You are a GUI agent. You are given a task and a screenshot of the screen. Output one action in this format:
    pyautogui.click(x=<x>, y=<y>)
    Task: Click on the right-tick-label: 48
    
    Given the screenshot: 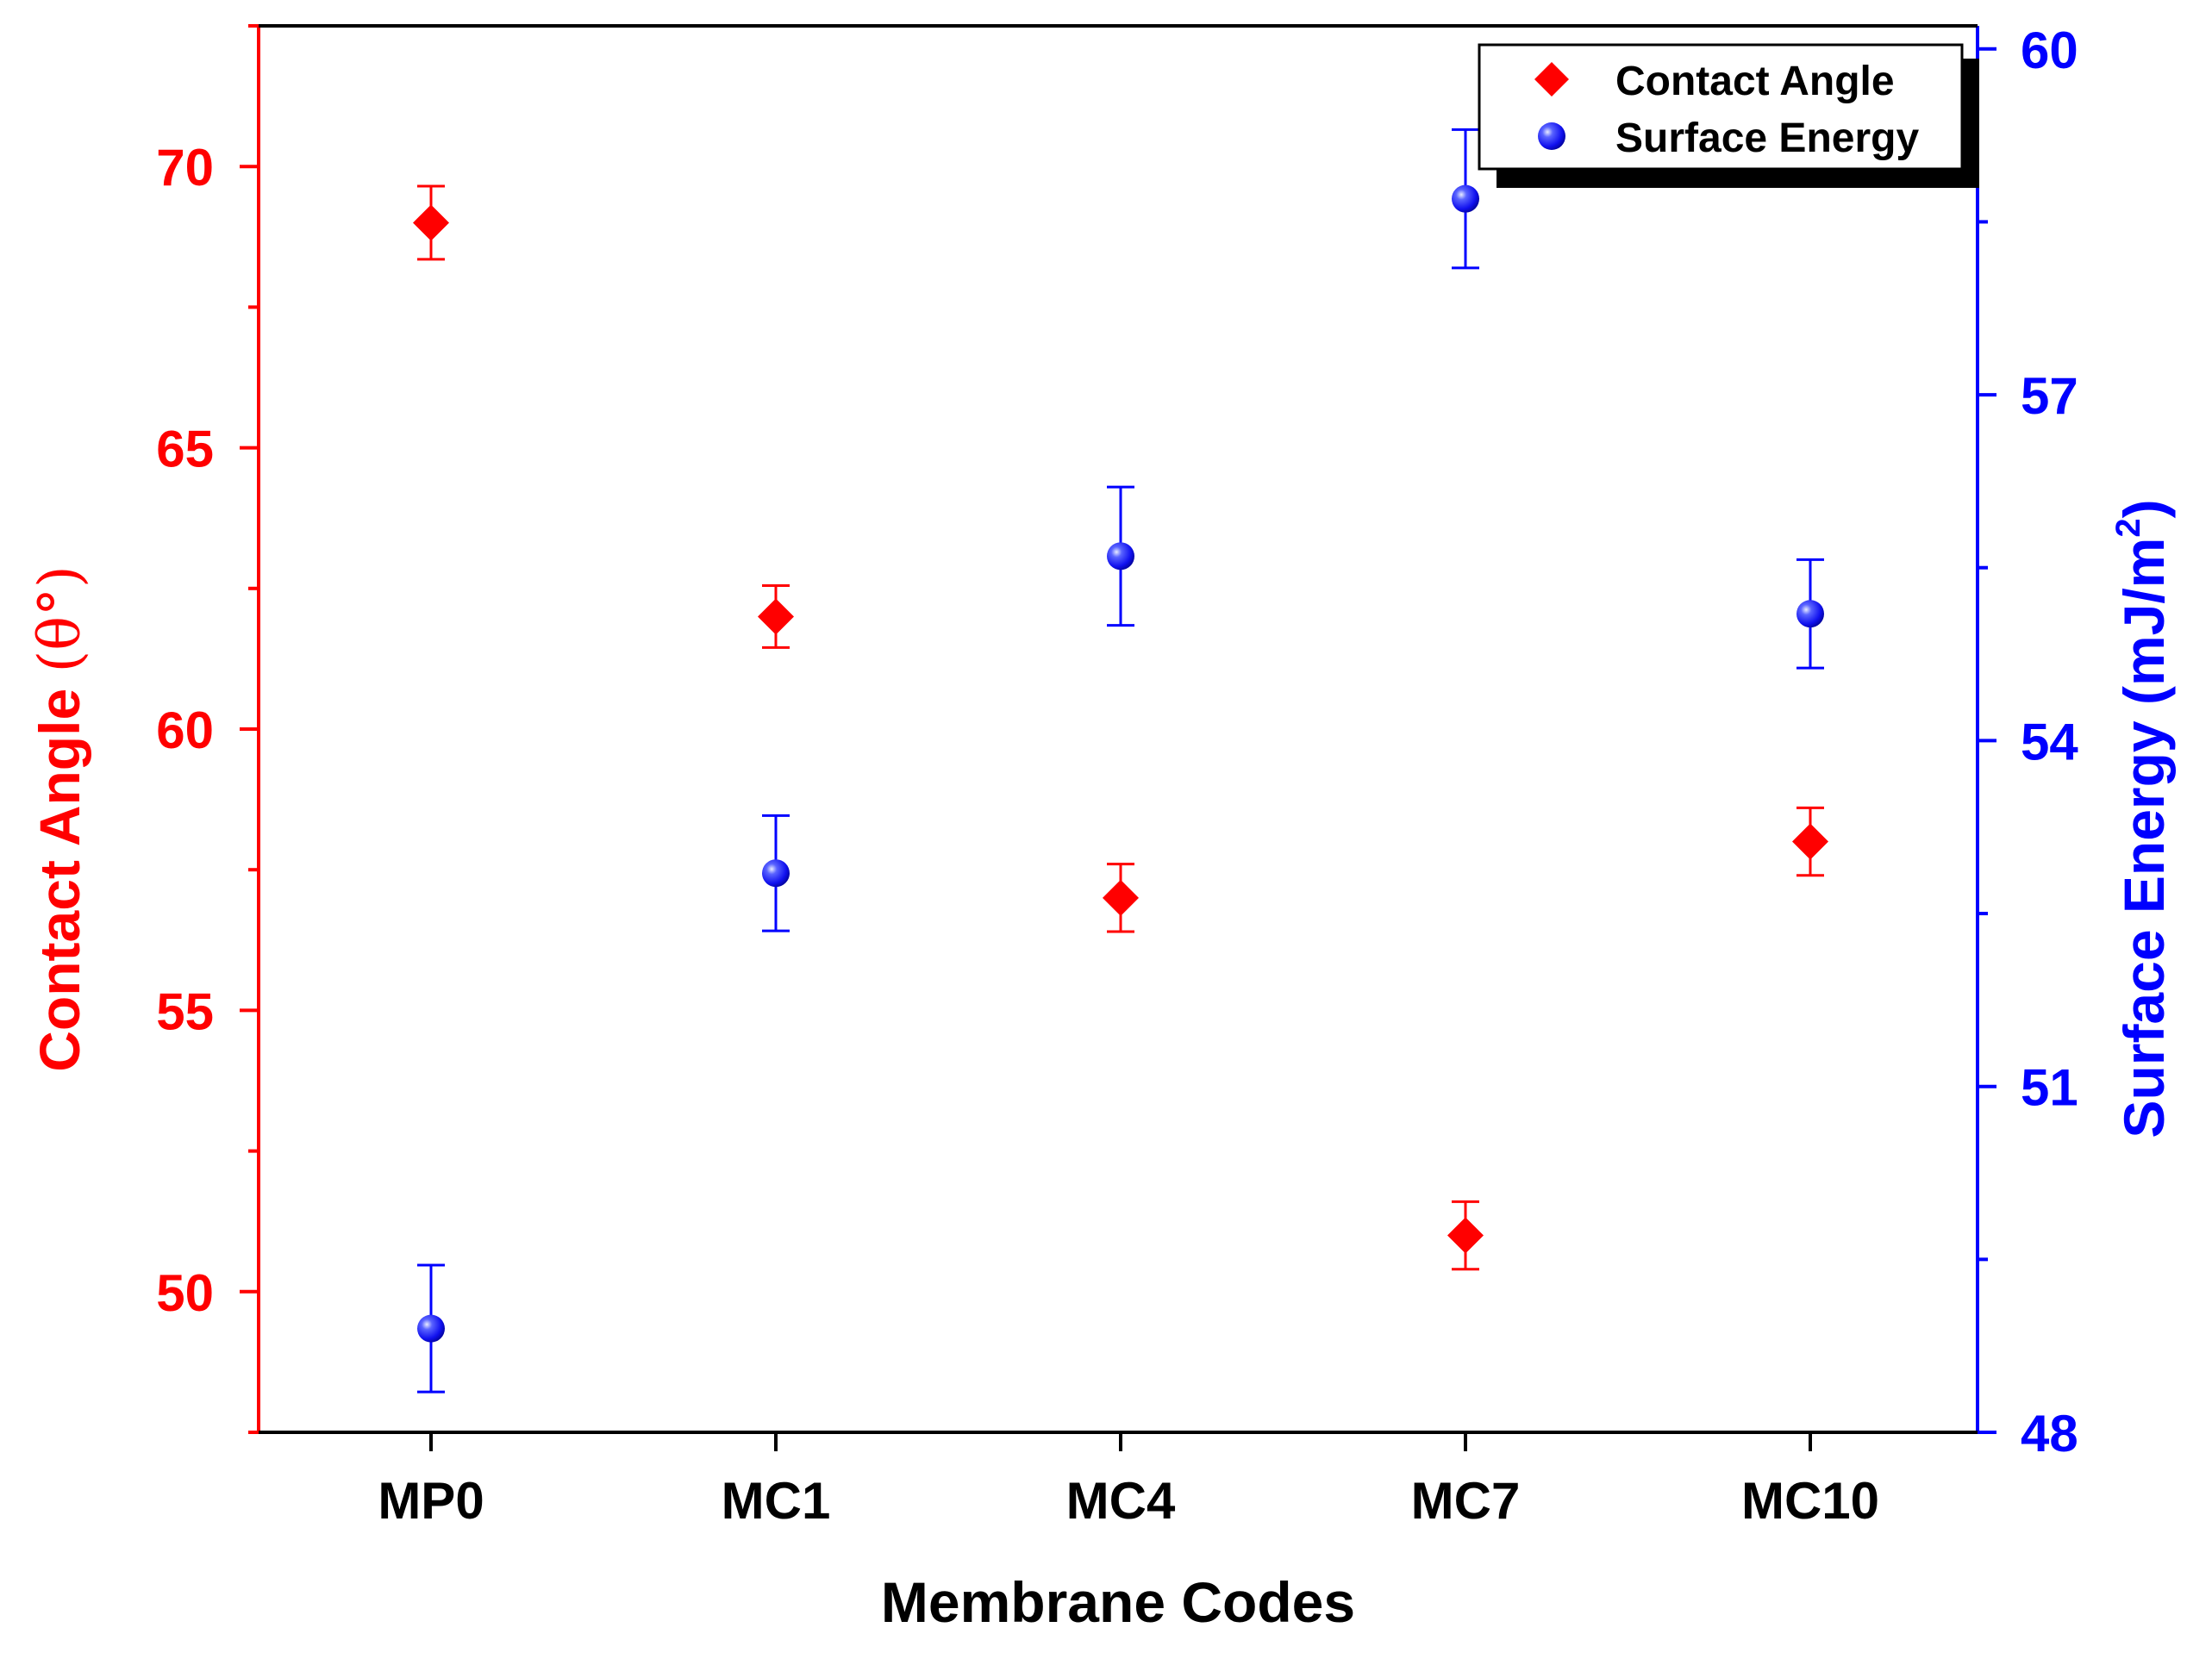 What is the action you would take?
    pyautogui.click(x=2049, y=1433)
    